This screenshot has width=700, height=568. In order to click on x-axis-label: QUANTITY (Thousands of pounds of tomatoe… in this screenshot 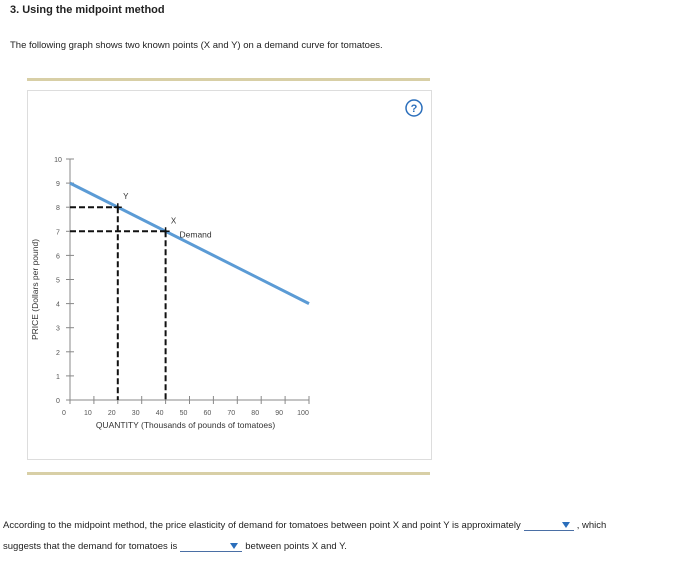, I will do `click(186, 425)`.